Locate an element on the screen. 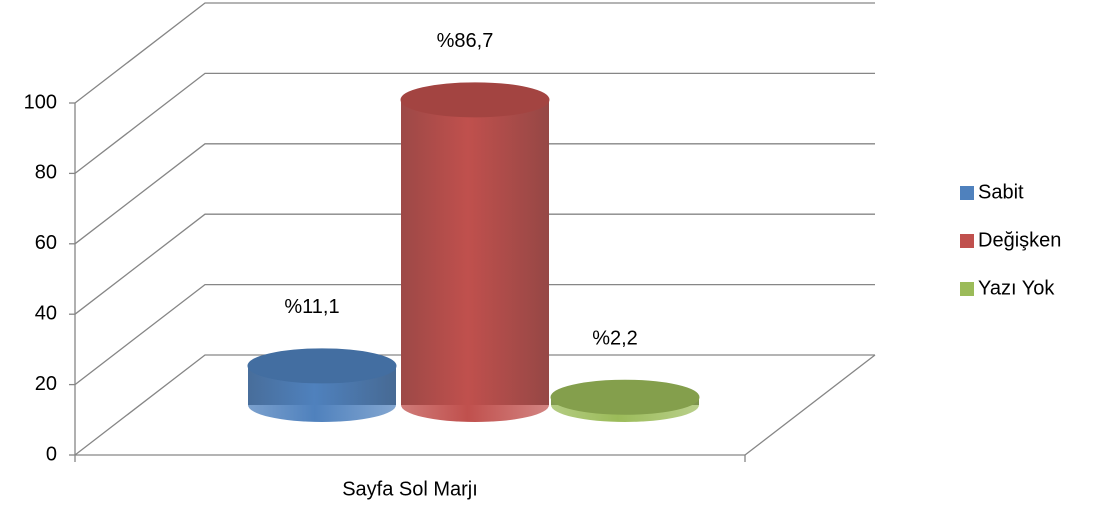 The height and width of the screenshot is (510, 1101). y-tick-label: 80 is located at coordinates (46, 173).